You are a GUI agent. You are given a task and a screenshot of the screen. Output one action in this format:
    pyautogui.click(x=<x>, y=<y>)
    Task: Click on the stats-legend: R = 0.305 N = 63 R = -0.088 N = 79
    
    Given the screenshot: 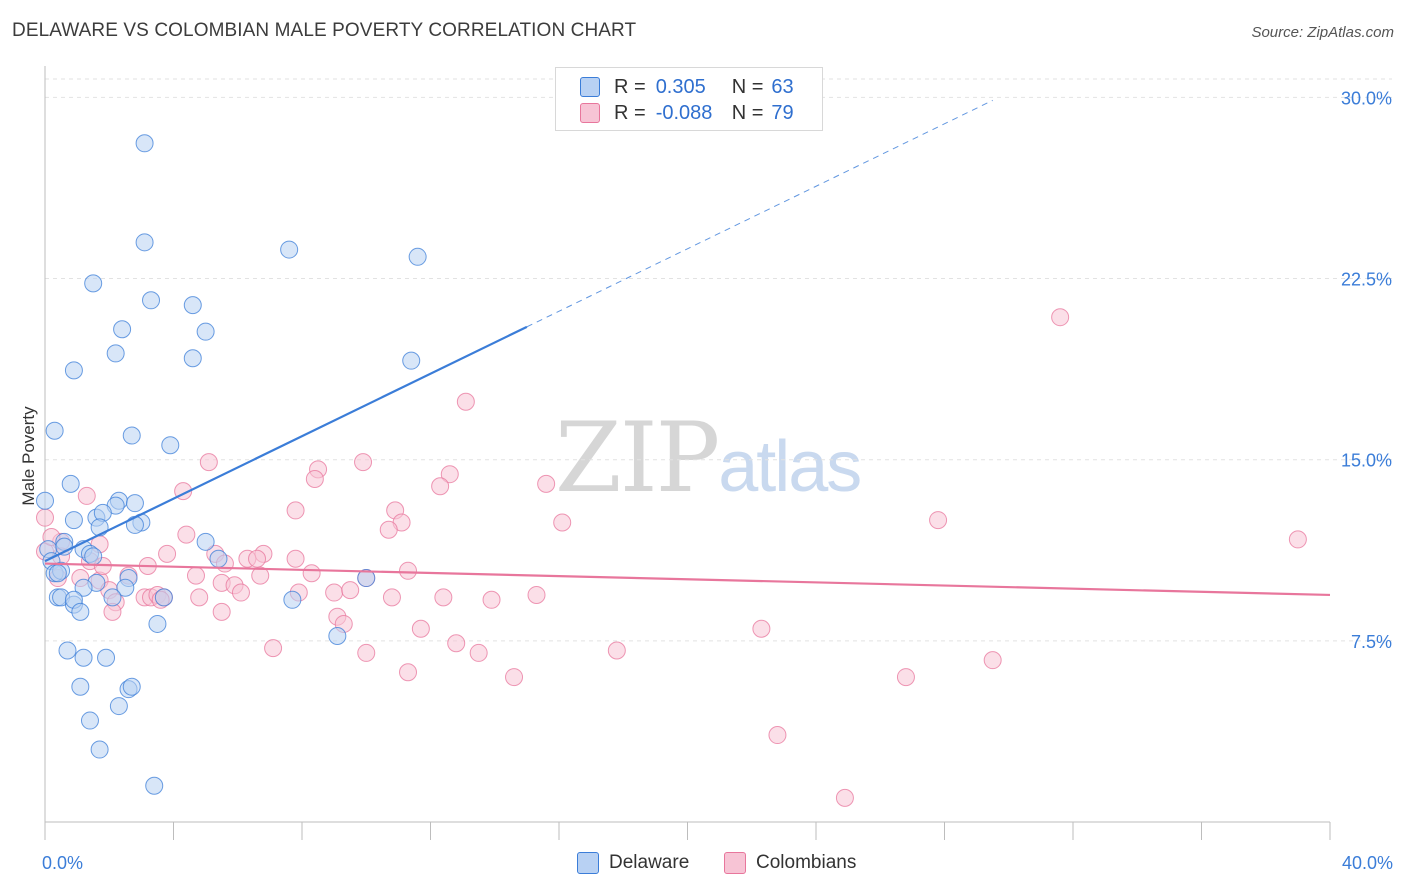 What is the action you would take?
    pyautogui.click(x=689, y=99)
    